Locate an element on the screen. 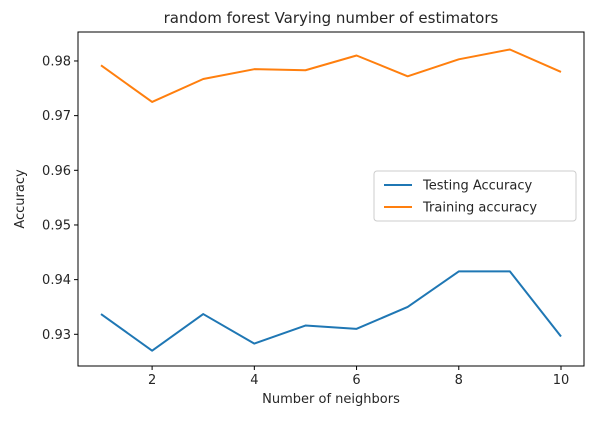  x-tick-label: 8 is located at coordinates (459, 380).